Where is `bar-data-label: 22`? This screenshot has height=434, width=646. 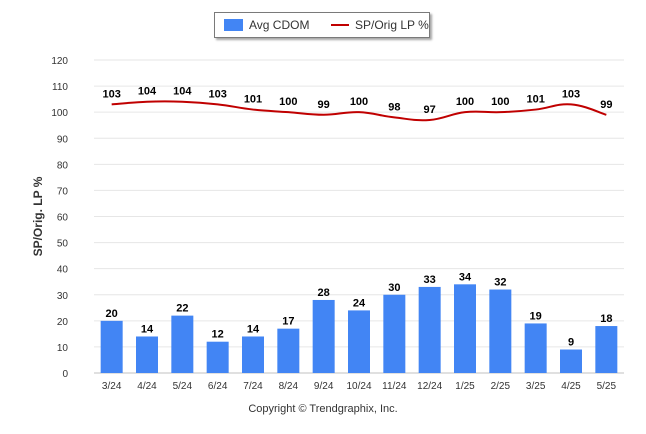
bar-data-label: 22 is located at coordinates (182, 309).